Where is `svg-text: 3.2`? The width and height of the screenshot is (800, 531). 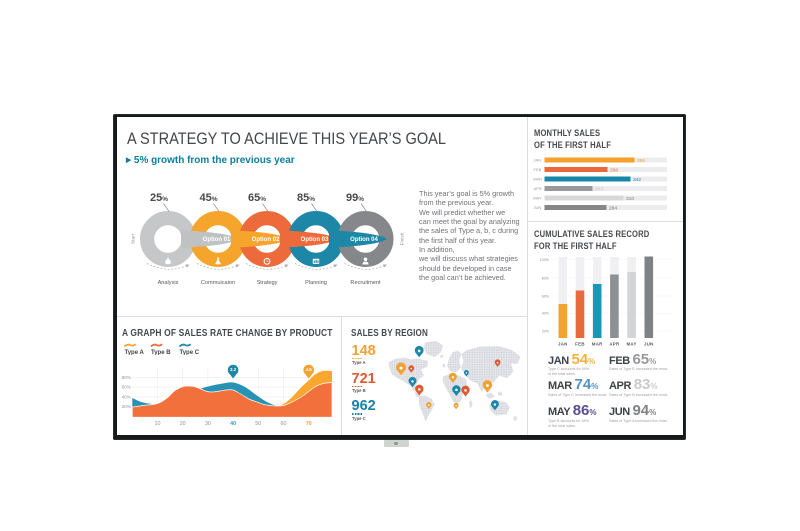 svg-text: 3.2 is located at coordinates (233, 369).